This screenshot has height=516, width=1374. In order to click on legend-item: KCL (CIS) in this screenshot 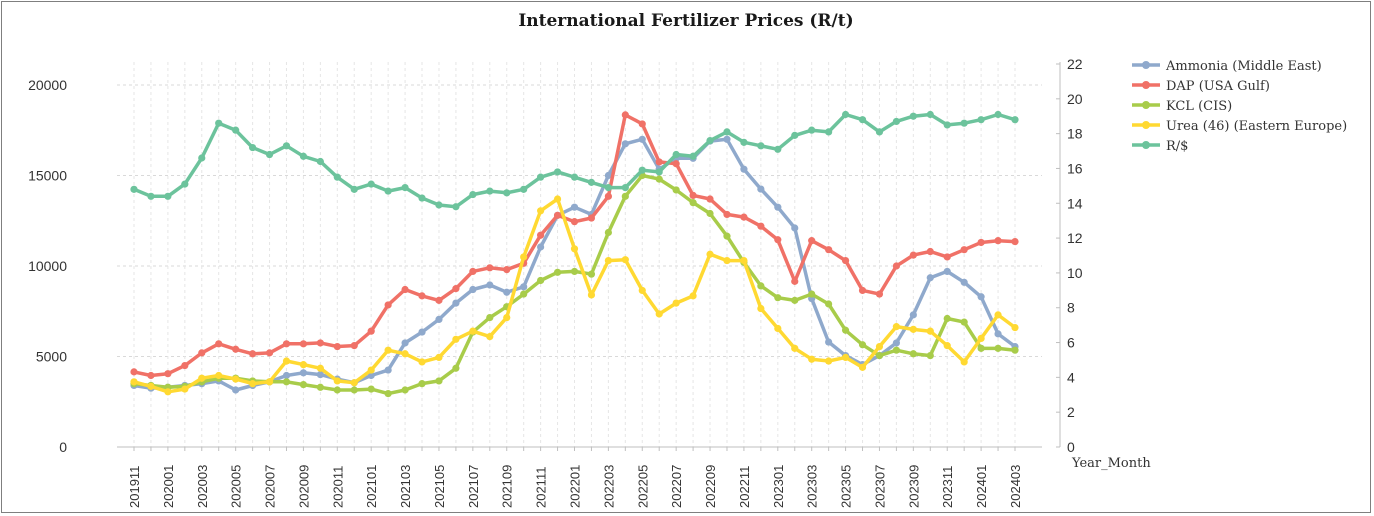, I will do `click(1182, 106)`.